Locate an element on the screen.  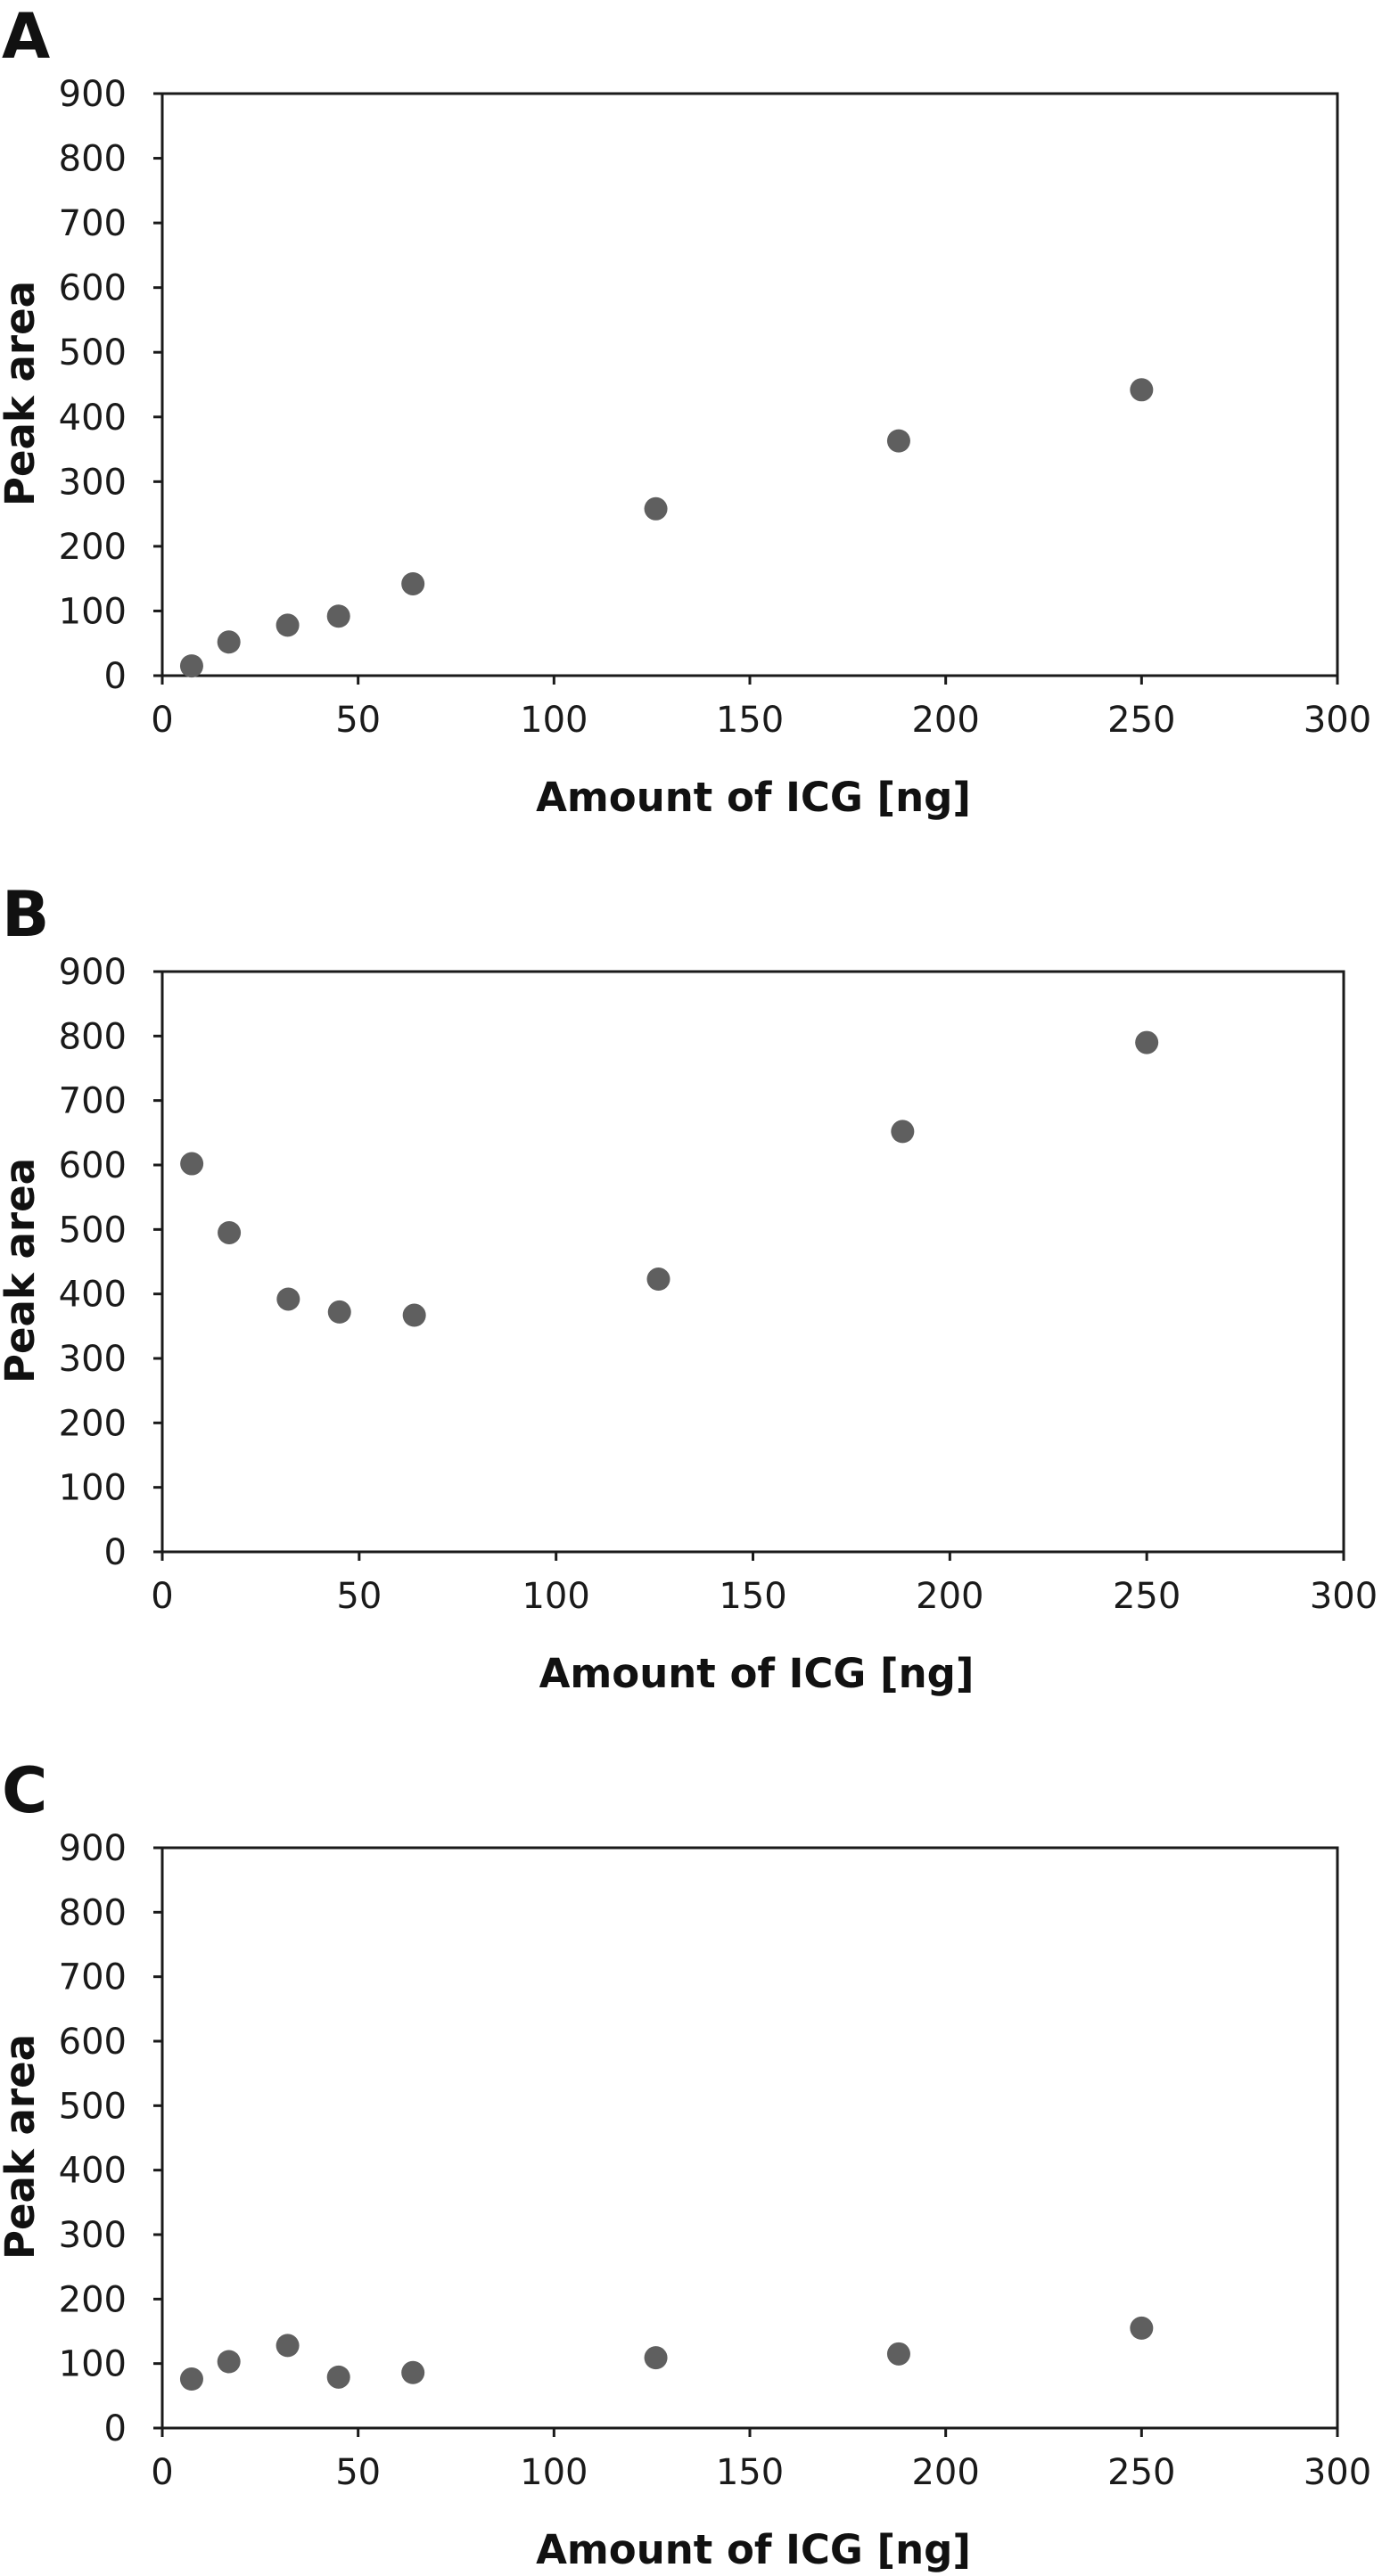
panel-label-a: A is located at coordinates (26, 36).